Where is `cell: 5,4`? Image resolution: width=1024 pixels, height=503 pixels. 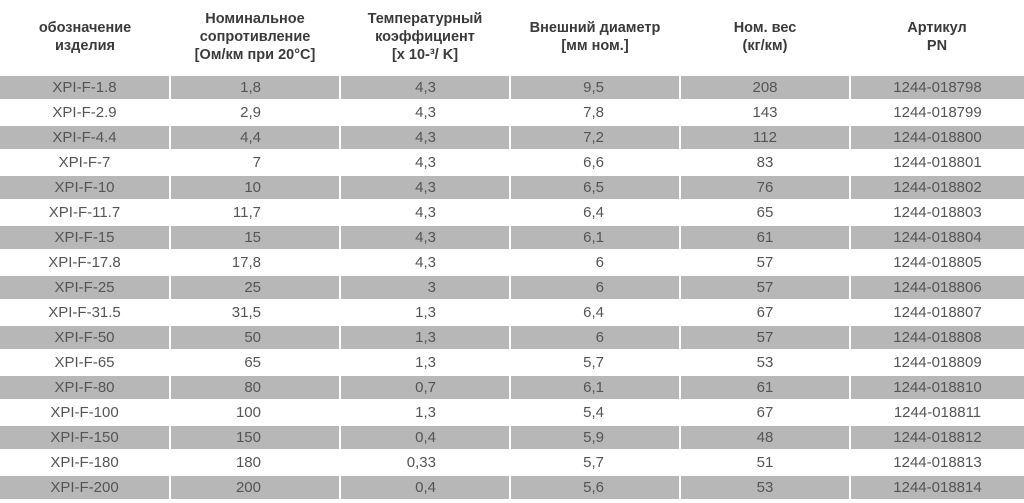 cell: 5,4 is located at coordinates (594, 412).